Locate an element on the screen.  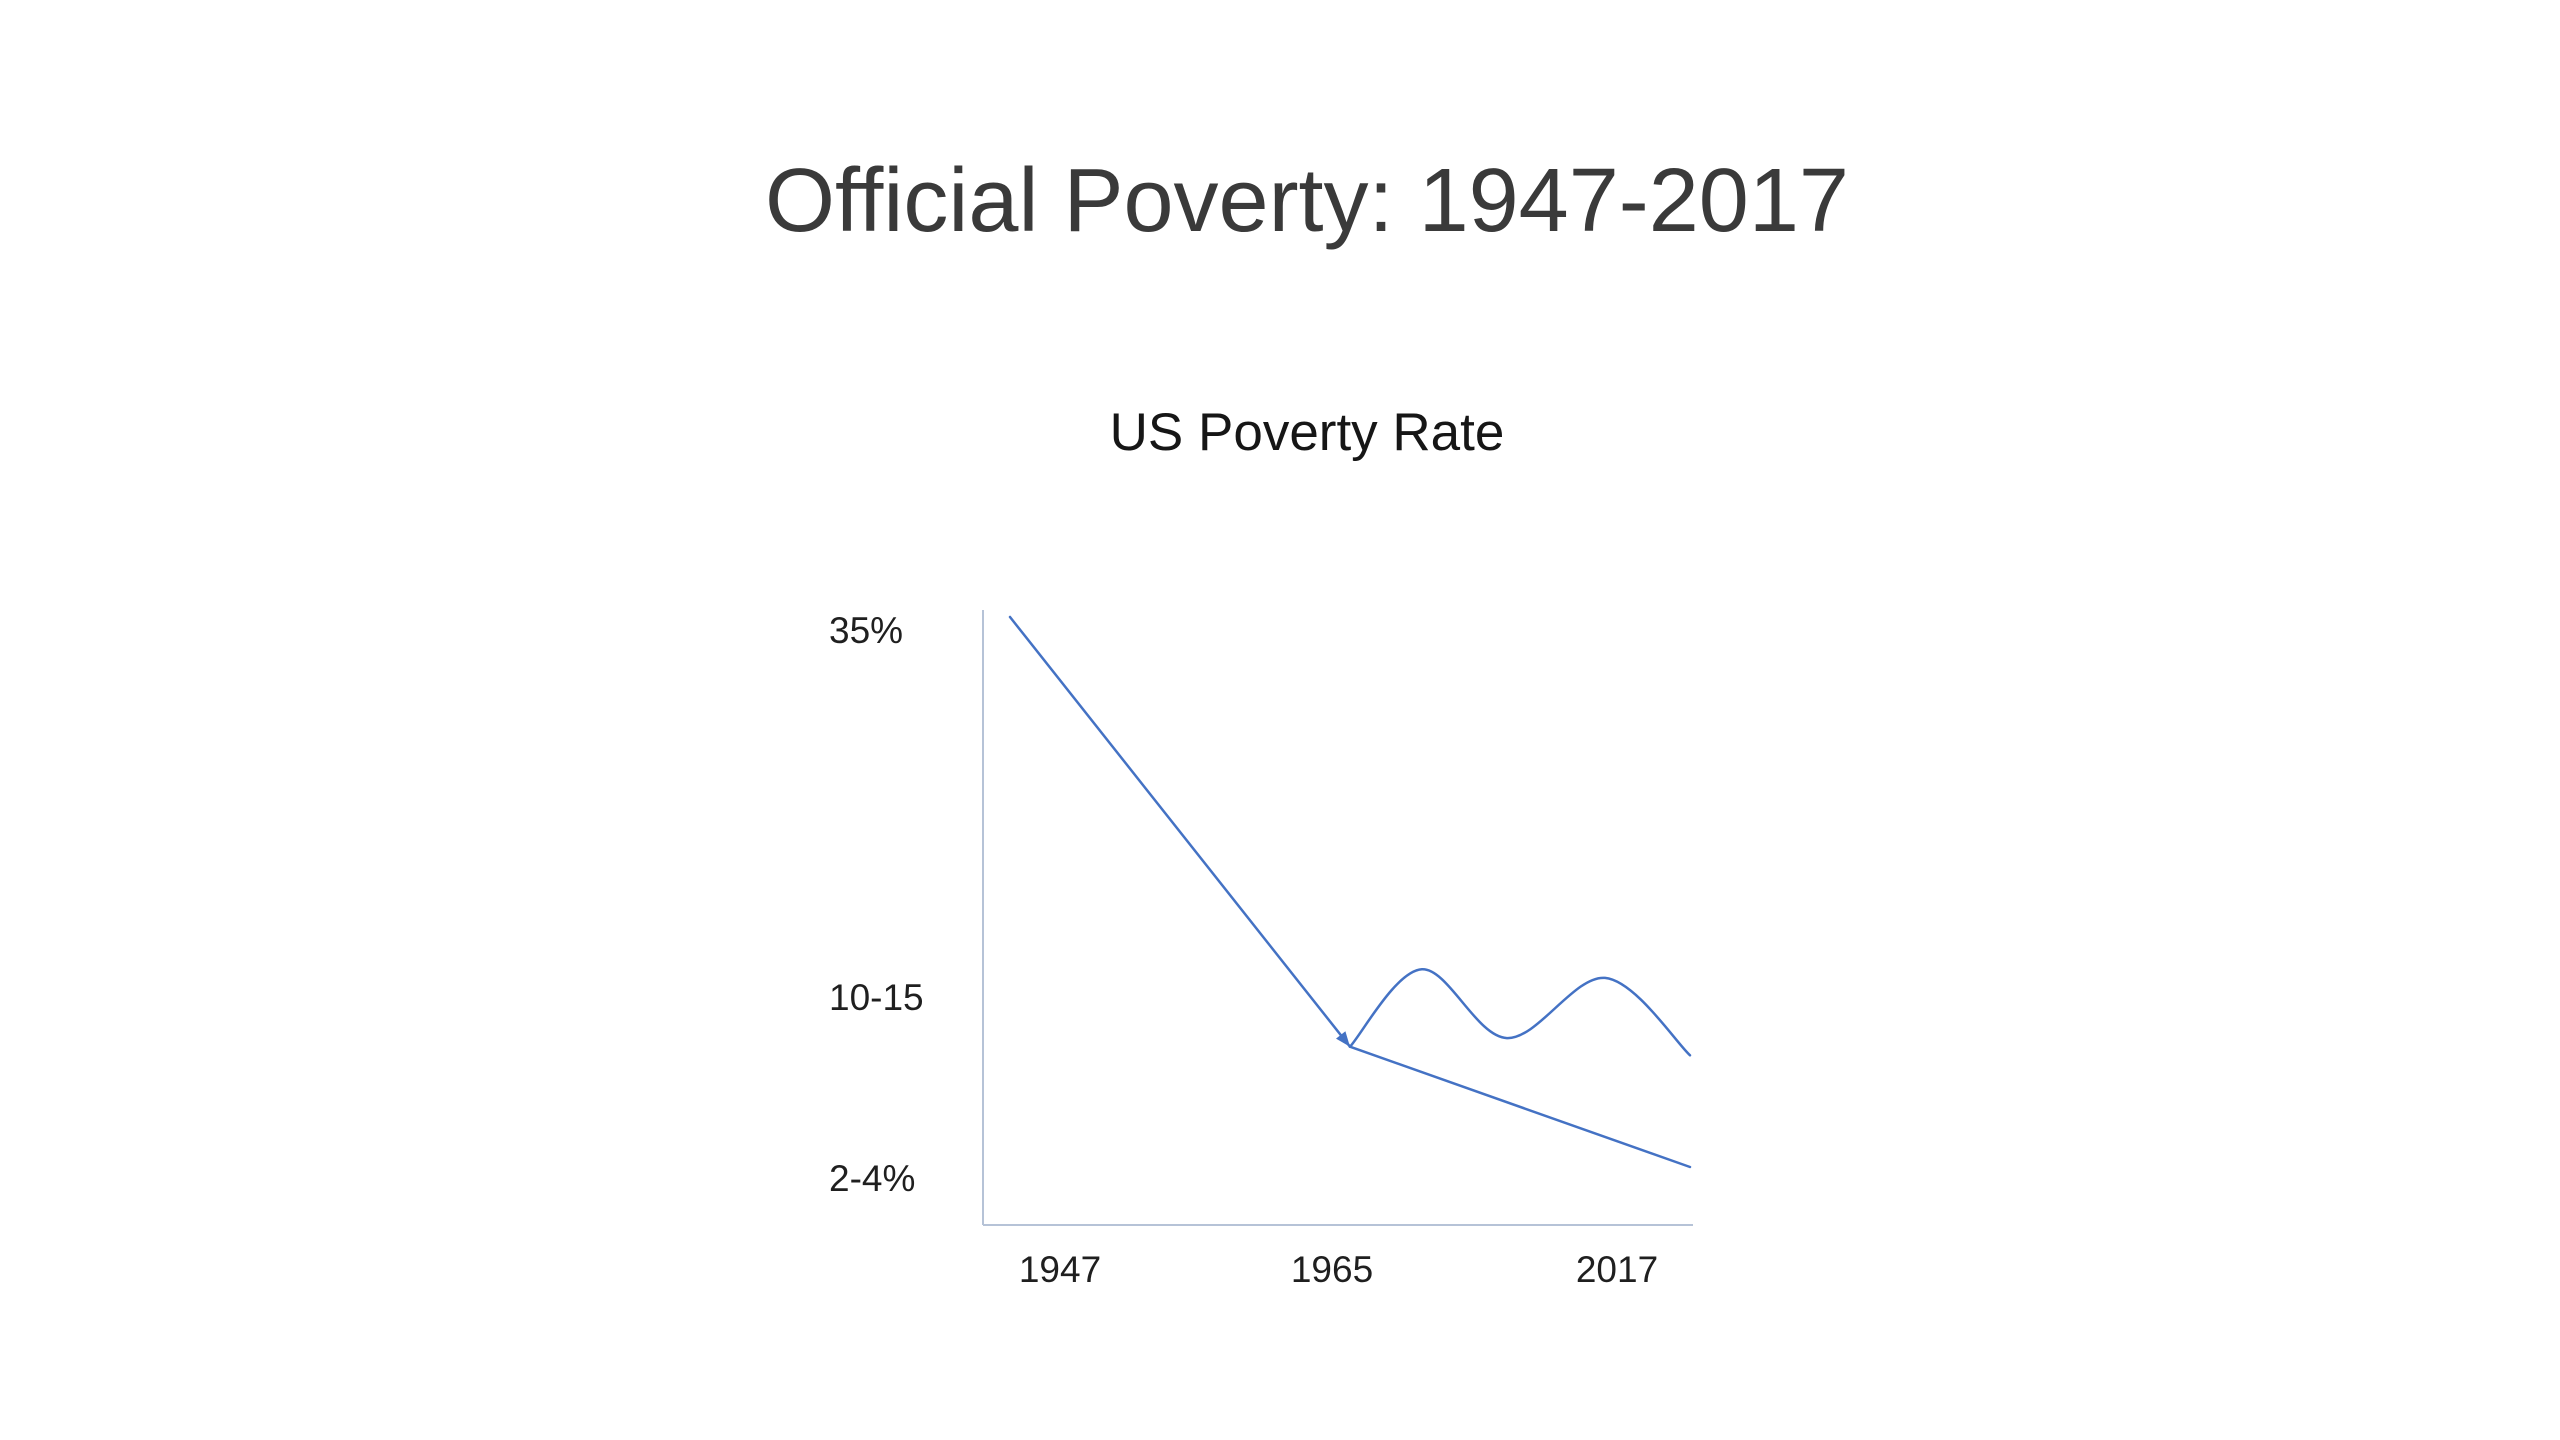
x-tick-label-2017: 2017 is located at coordinates (1617, 1269).